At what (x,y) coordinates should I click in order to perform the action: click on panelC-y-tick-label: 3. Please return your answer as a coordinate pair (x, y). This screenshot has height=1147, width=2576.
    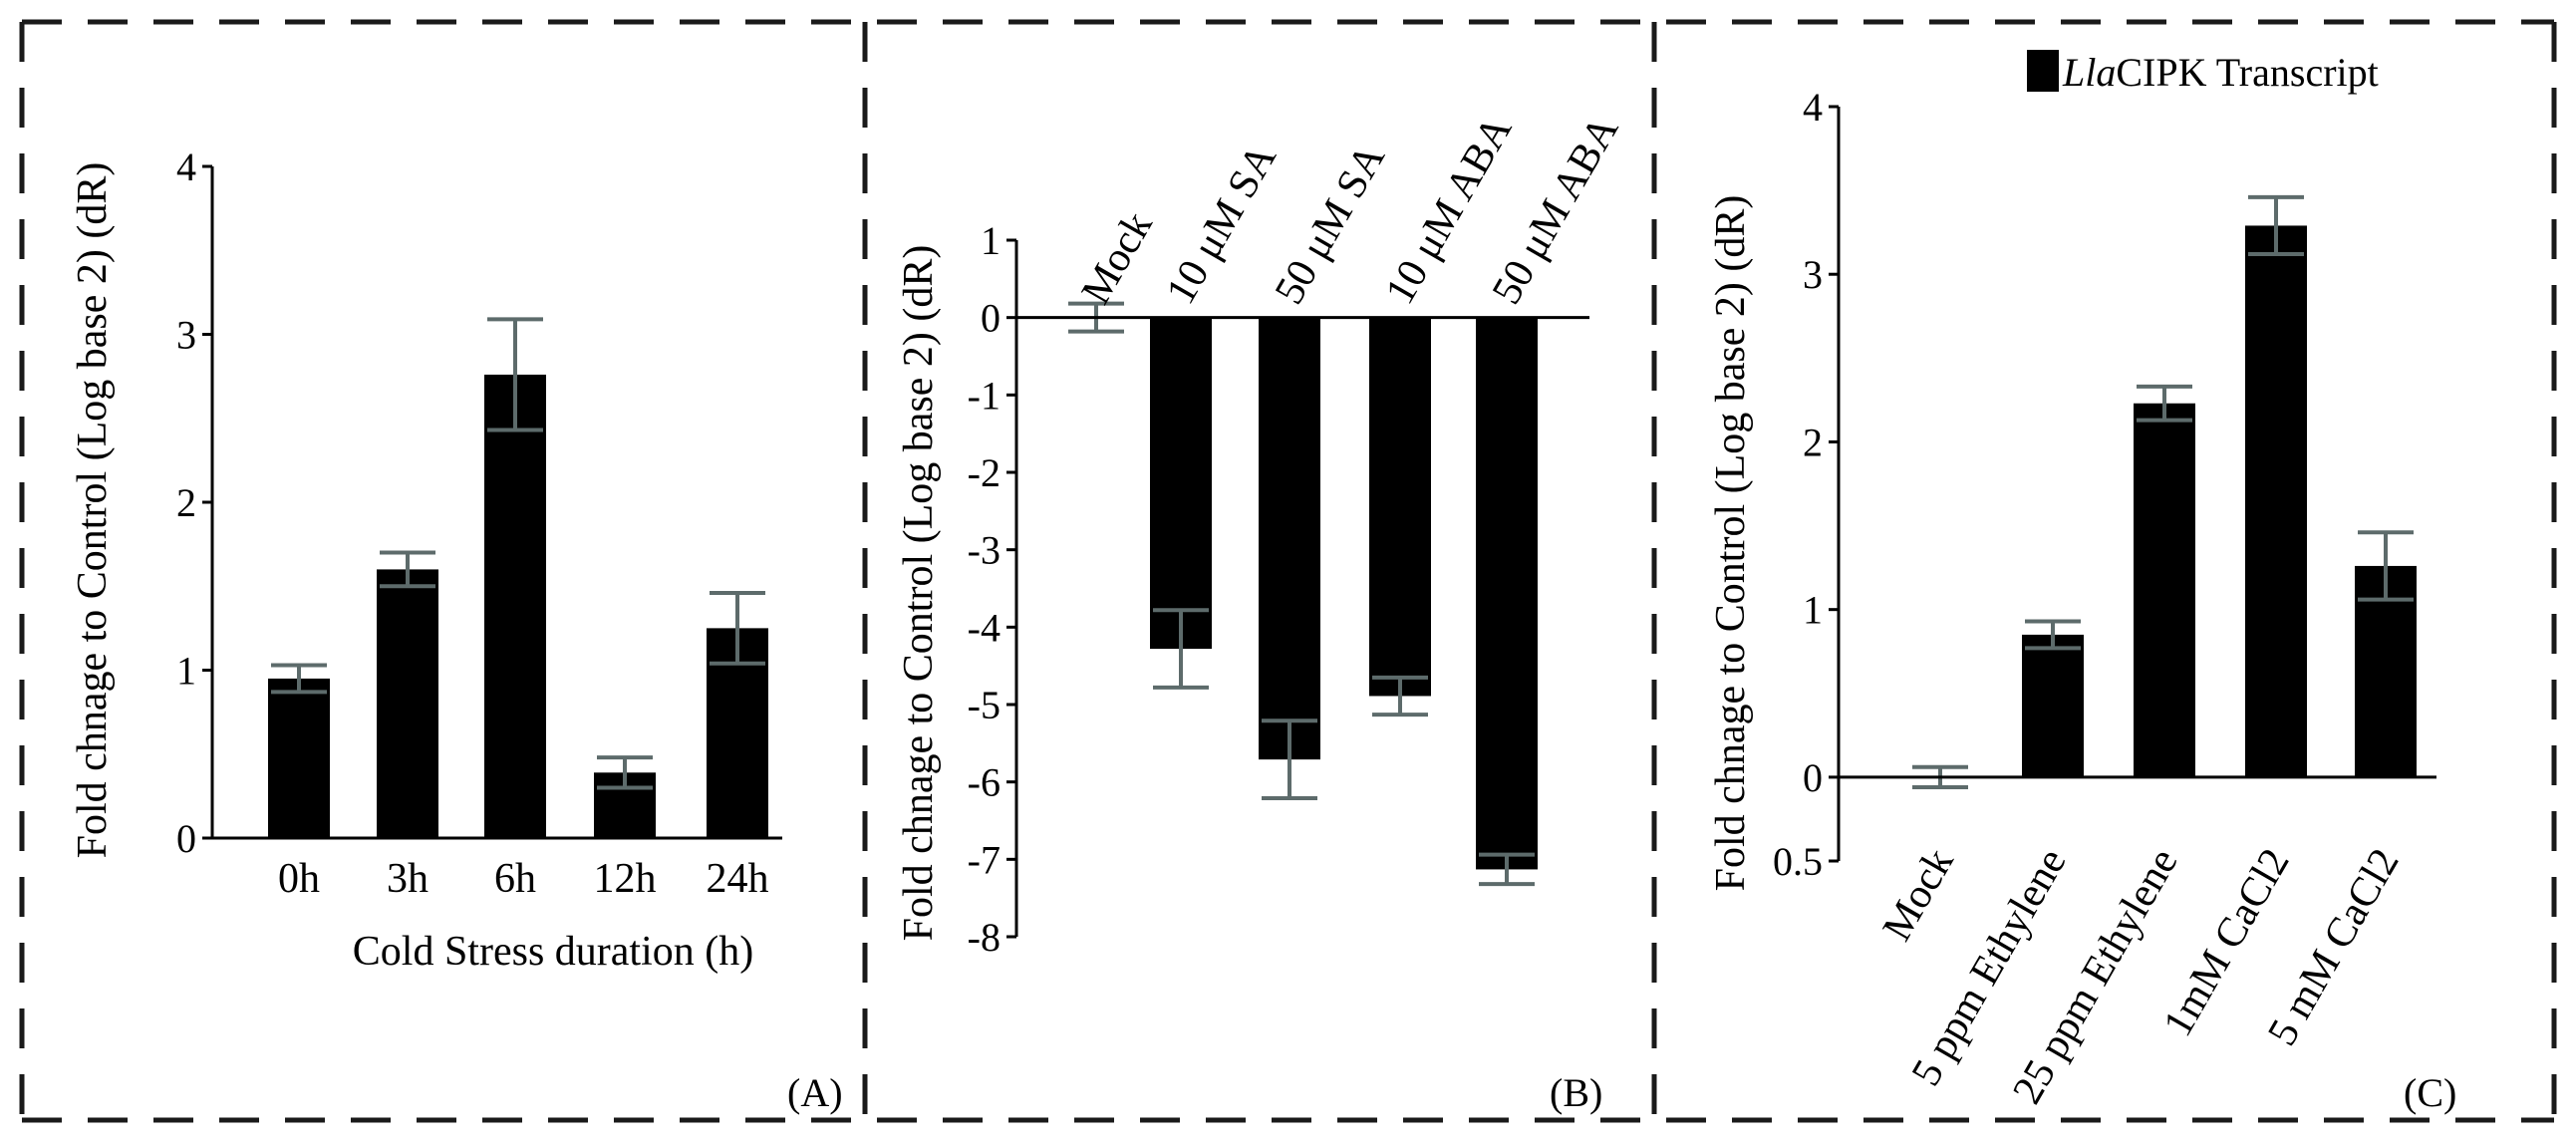
    Looking at the image, I should click on (1813, 274).